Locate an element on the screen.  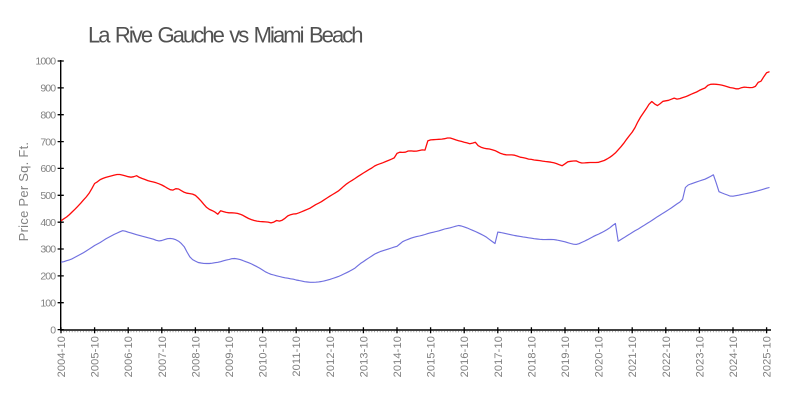
svg-text: 2023-10 is located at coordinates (700, 356).